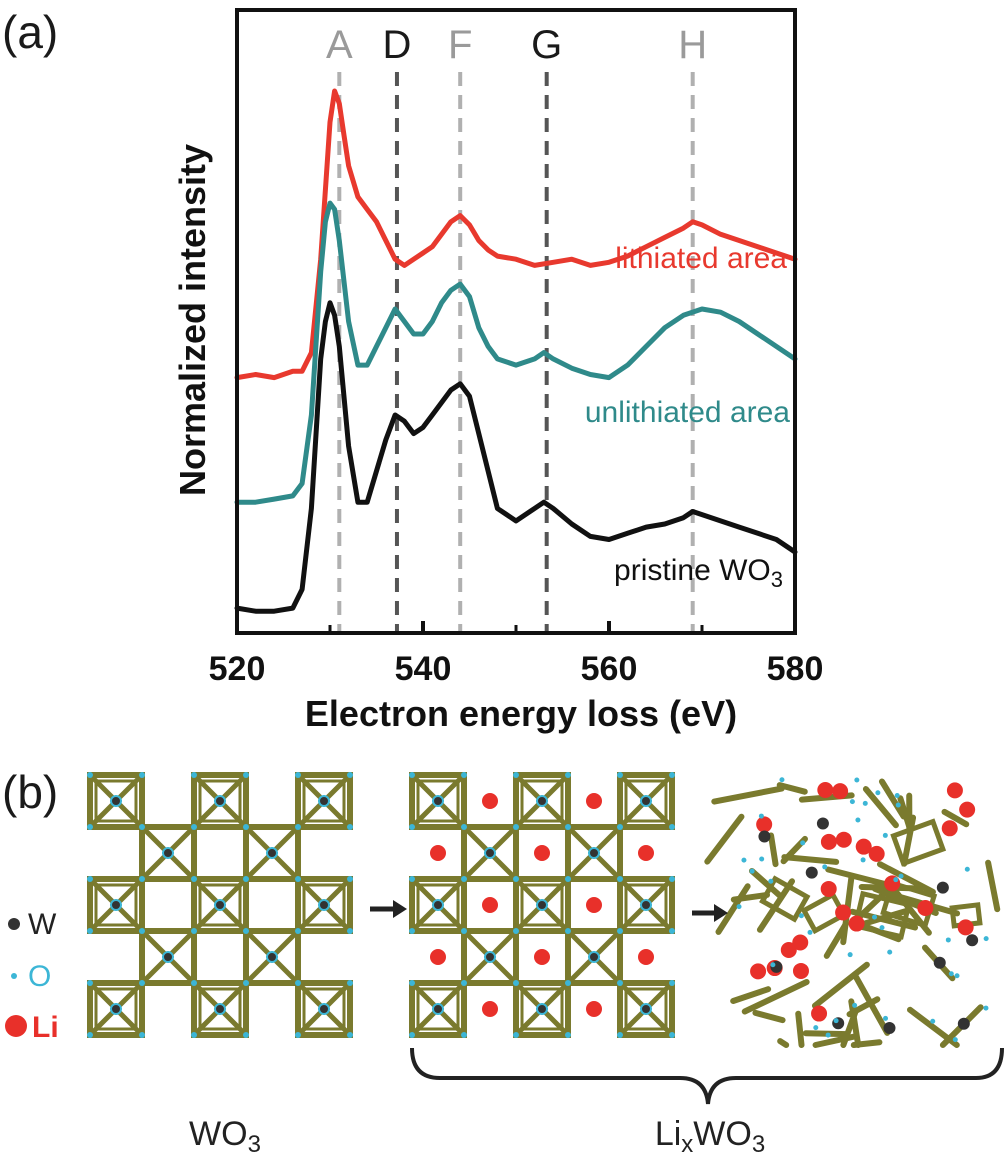 Image resolution: width=1005 pixels, height=1153 pixels. Describe the element at coordinates (423, 669) in the screenshot. I see `x-tick-label-540: 540` at that location.